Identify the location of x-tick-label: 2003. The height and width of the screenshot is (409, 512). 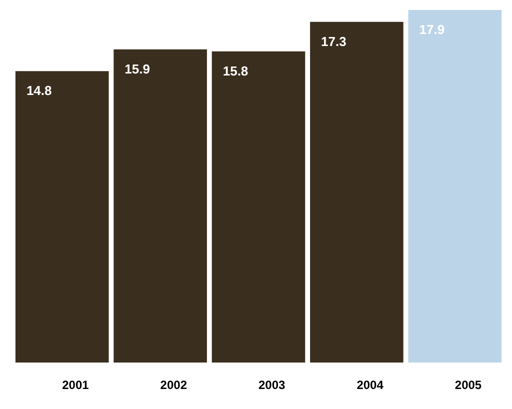
(272, 385).